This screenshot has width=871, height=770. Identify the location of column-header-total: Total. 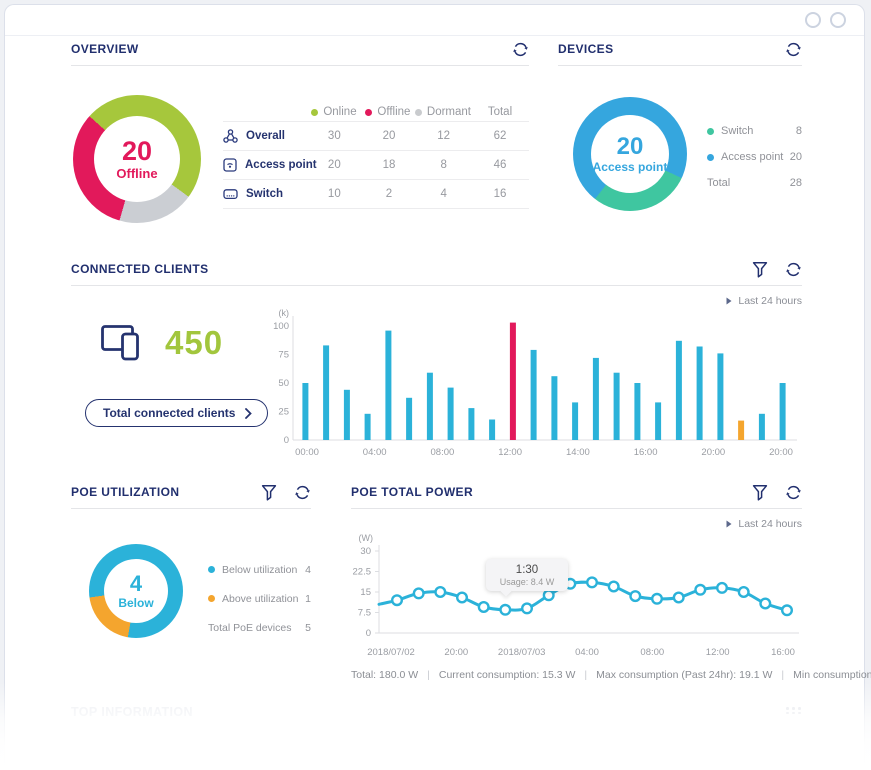
(500, 112).